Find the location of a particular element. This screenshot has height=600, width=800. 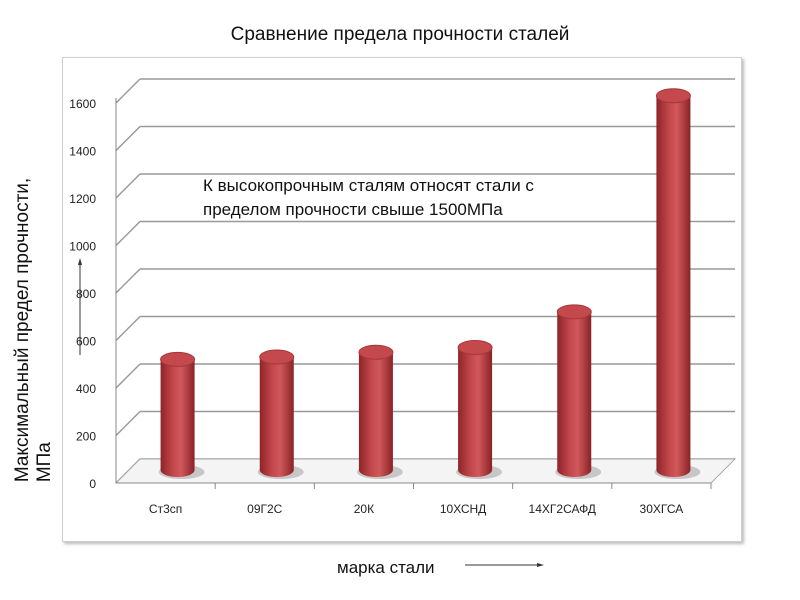

y-tick-label: 1600 is located at coordinates (82, 104).